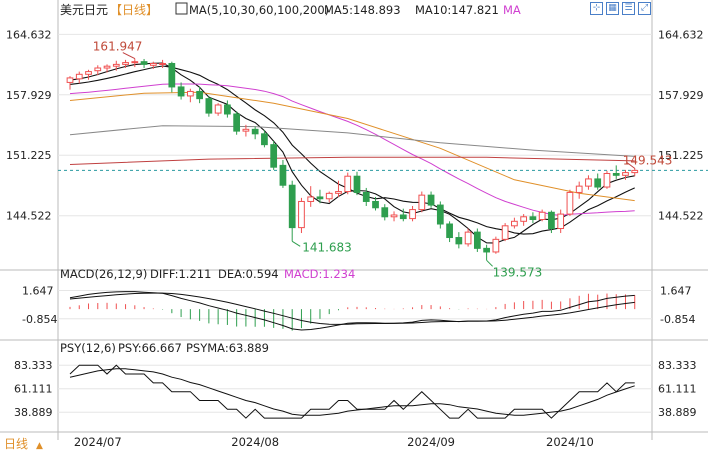 The height and width of the screenshot is (458, 708). I want to click on symbol-label: 美元日元, so click(84, 10).